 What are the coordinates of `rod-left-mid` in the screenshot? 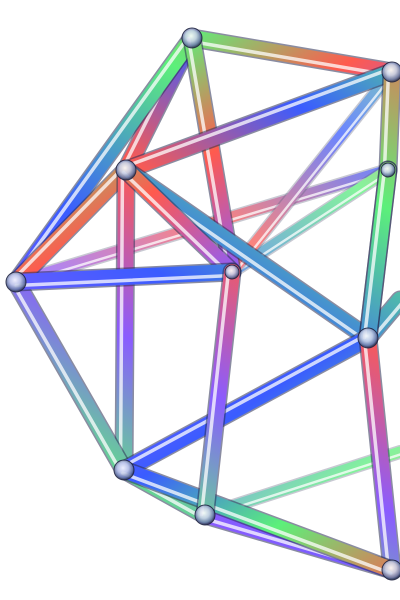 It's located at (124, 277).